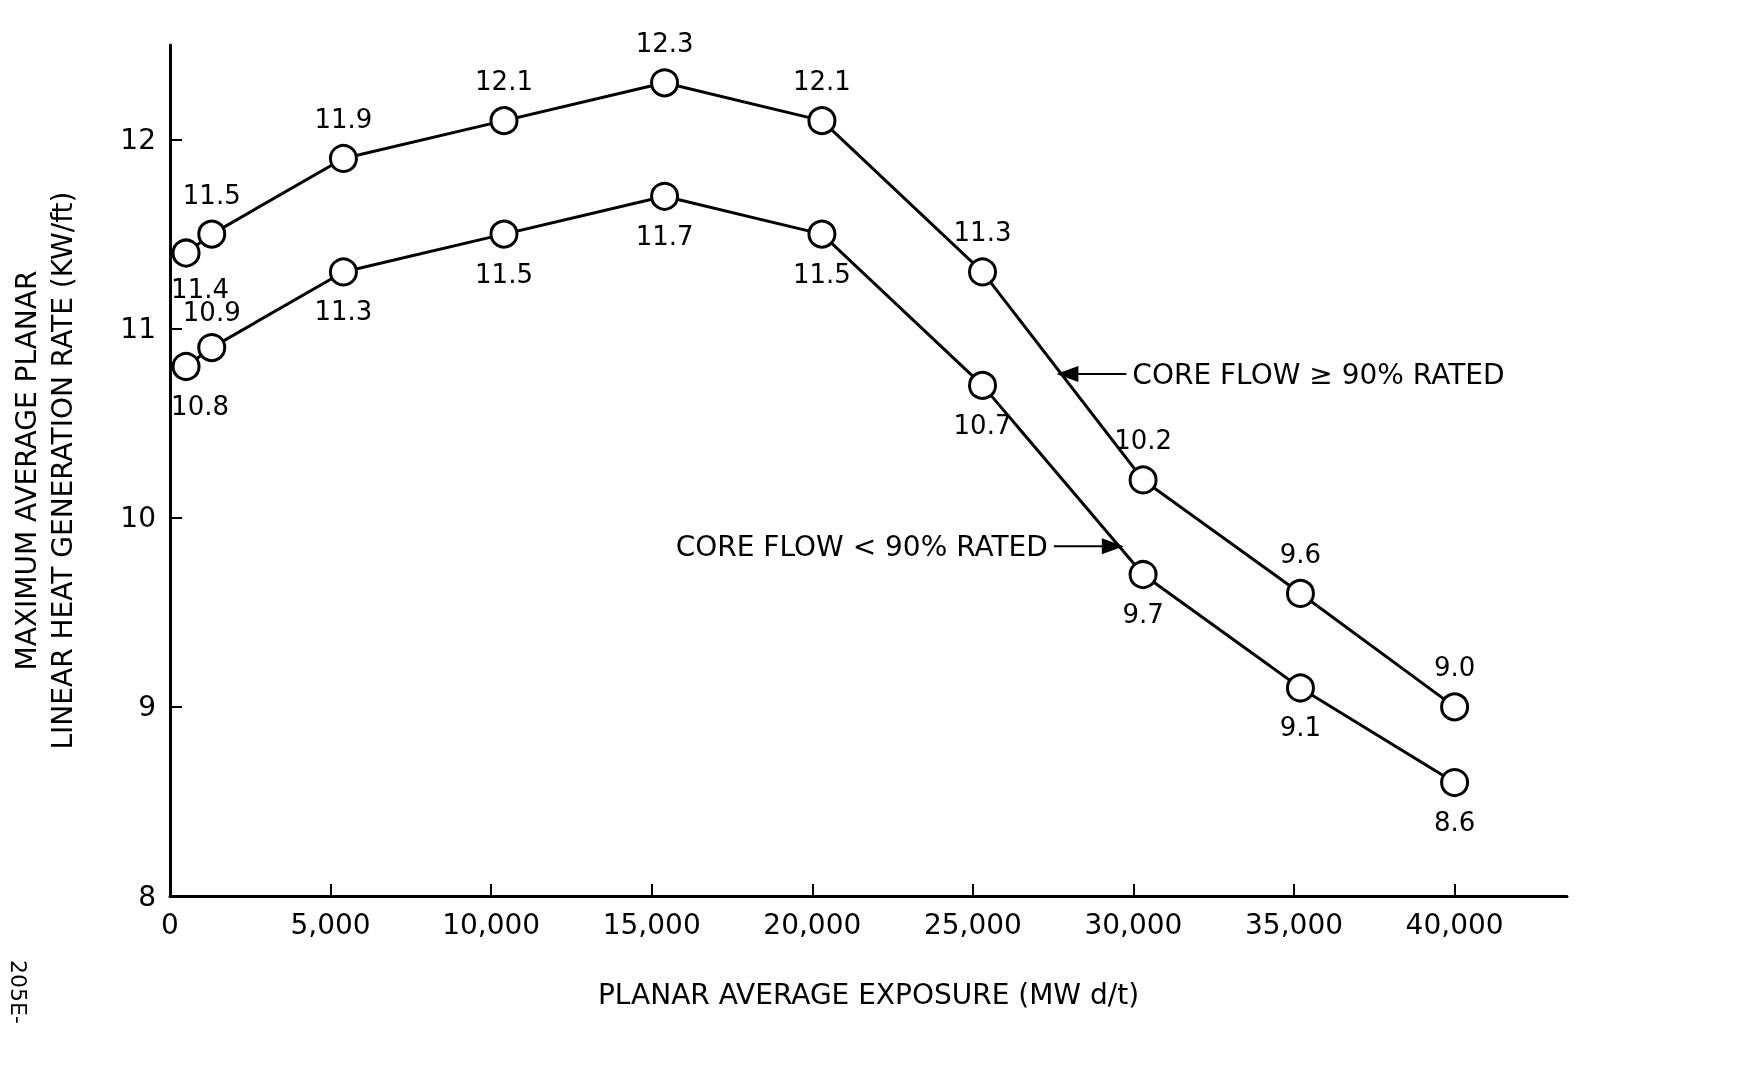 This screenshot has height=1066, width=1757. What do you see at coordinates (491, 924) in the screenshot?
I see `x-tick-label: 10,000` at bounding box center [491, 924].